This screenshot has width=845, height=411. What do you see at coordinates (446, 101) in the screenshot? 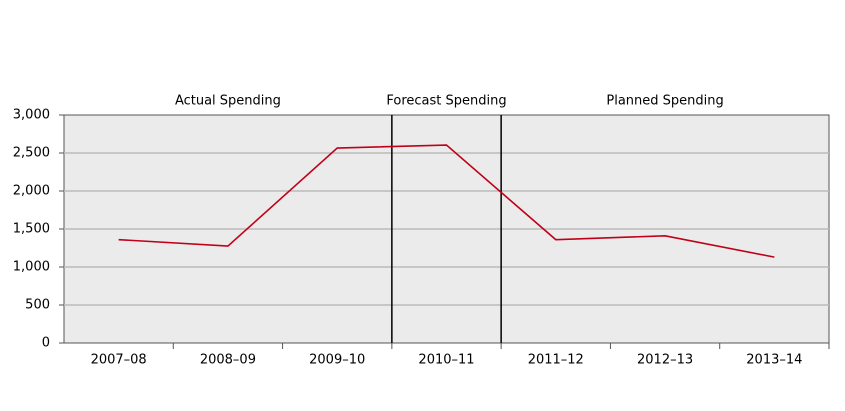
I see `section-label: Forecast Spending` at bounding box center [446, 101].